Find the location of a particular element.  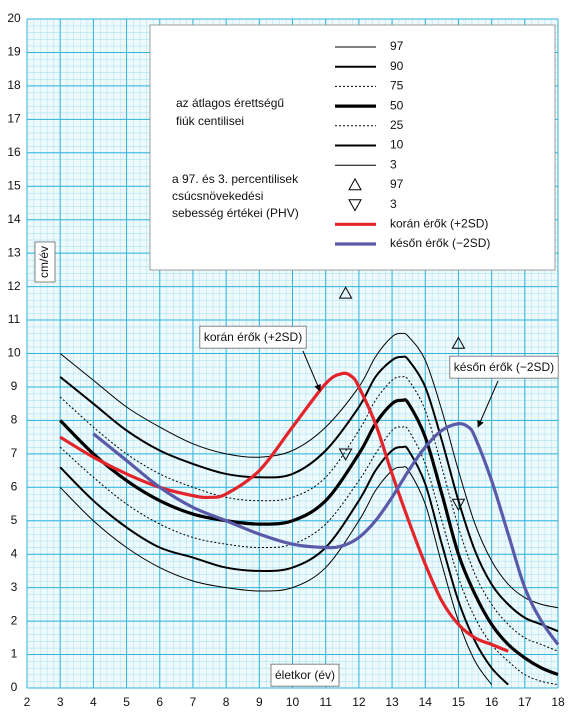

legend-note: fiúk centilisei is located at coordinates (210, 121).